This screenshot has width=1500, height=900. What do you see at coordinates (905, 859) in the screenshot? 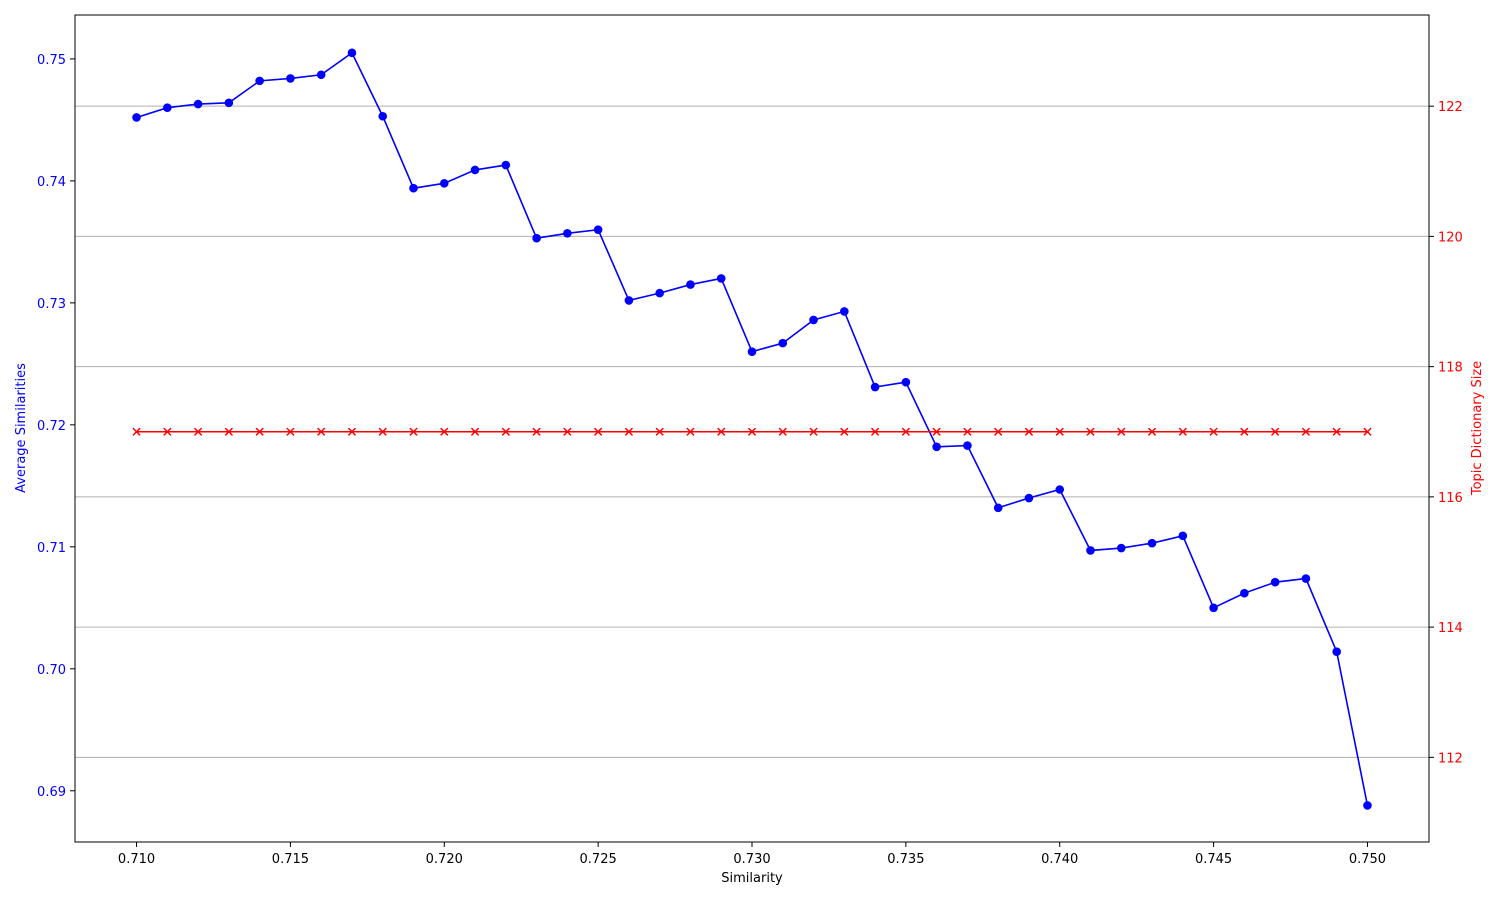
I see `x-tick-label: 0.735` at bounding box center [905, 859].